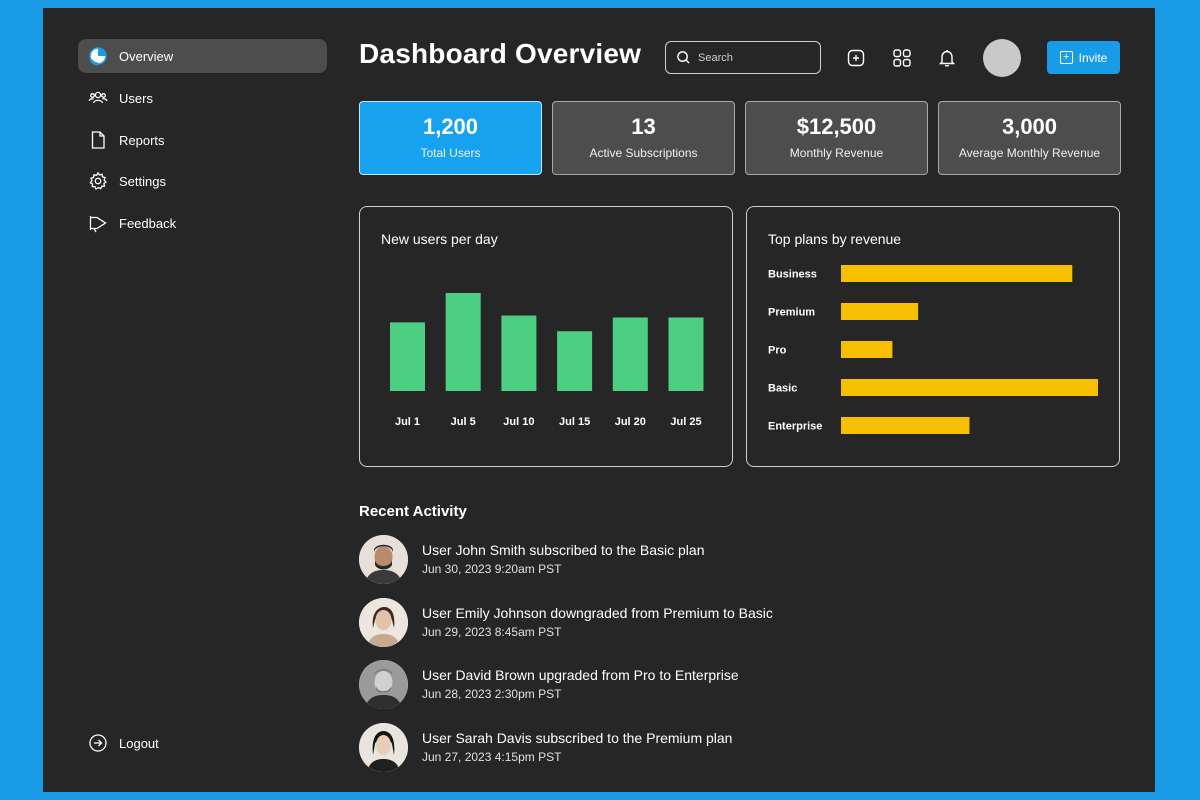 This screenshot has width=1200, height=800. What do you see at coordinates (202, 743) in the screenshot?
I see `logout-button: Logout` at bounding box center [202, 743].